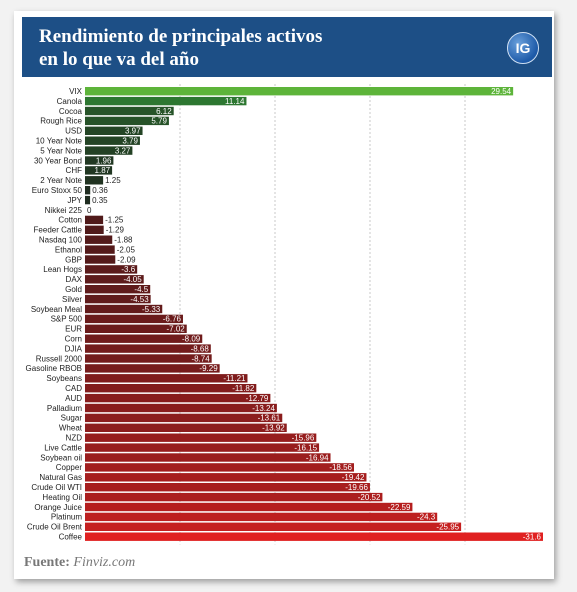 The image size is (577, 592). Describe the element at coordinates (130, 141) in the screenshot. I see `value-label: 3.79` at that location.